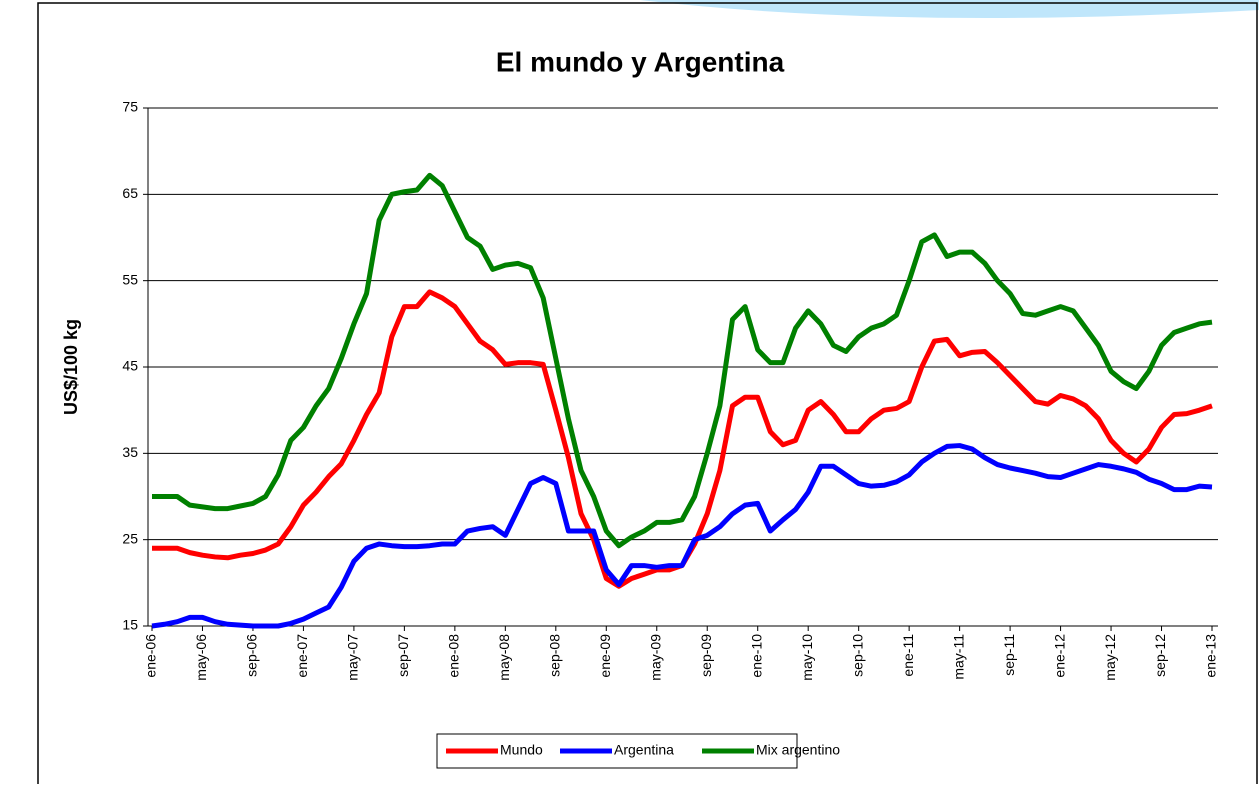 The height and width of the screenshot is (789, 1259). What do you see at coordinates (807, 657) in the screenshot?
I see `x-tick-label: may-10` at bounding box center [807, 657].